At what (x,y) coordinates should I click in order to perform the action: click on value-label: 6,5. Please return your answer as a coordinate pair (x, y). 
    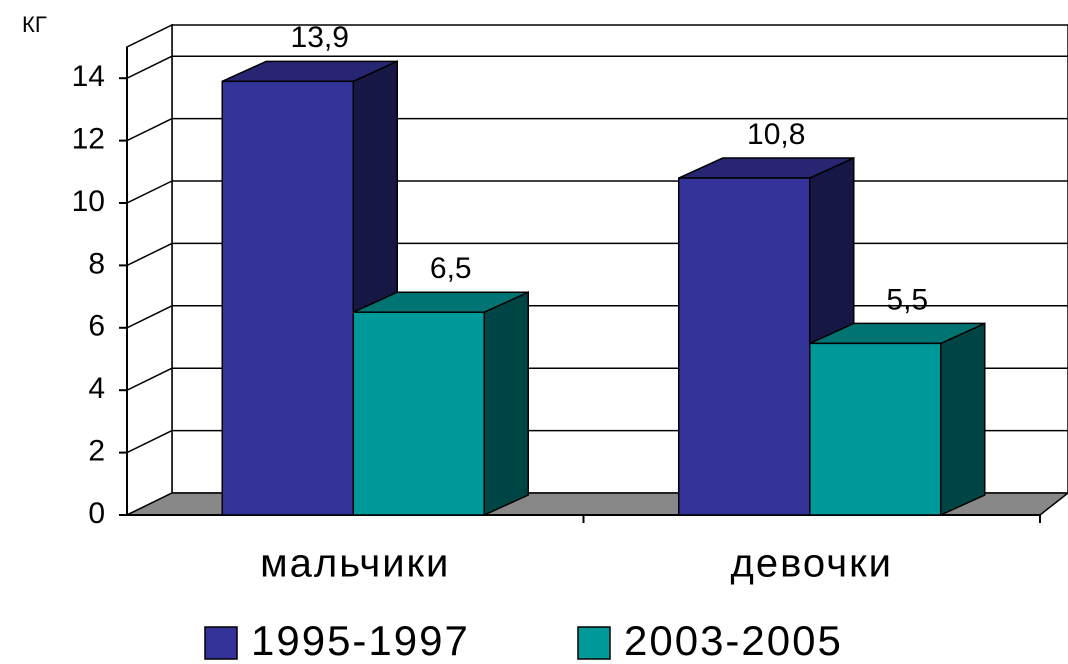
    Looking at the image, I should click on (451, 268).